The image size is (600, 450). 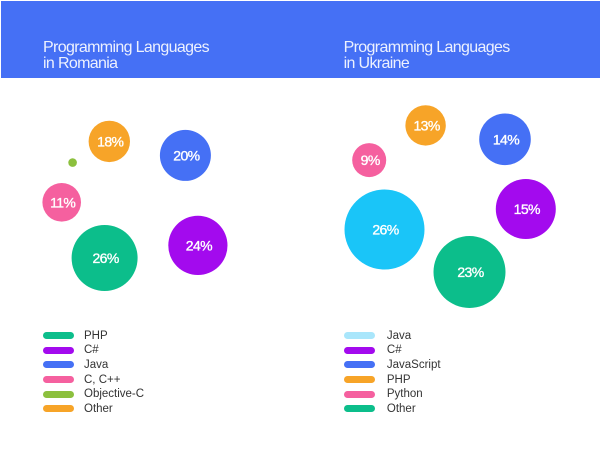 What do you see at coordinates (110, 141) in the screenshot?
I see `svg-text: 18%` at bounding box center [110, 141].